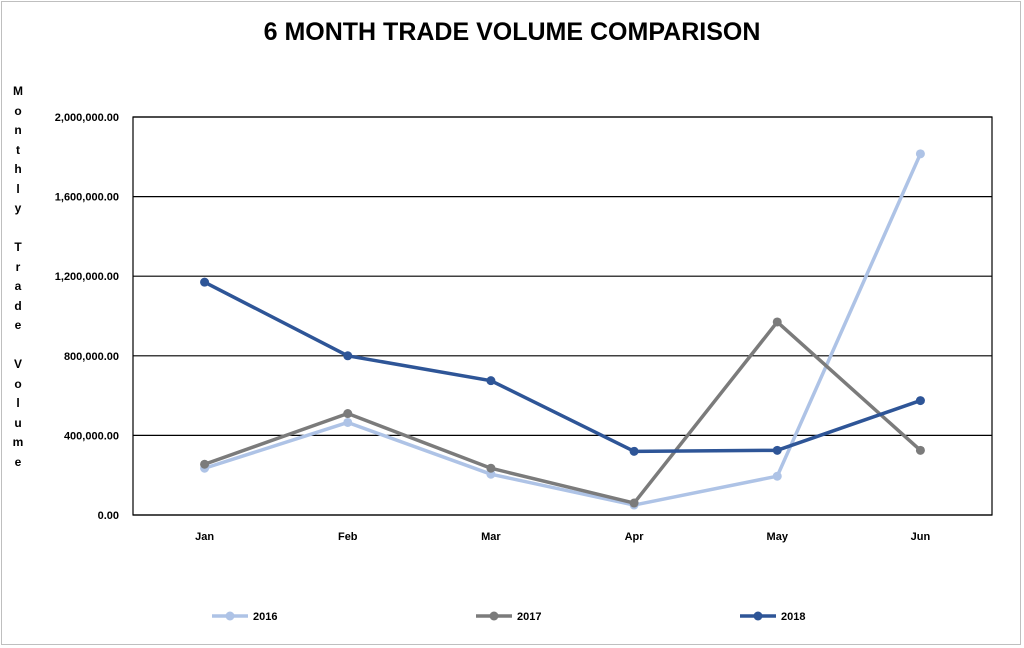 This screenshot has width=1024, height=648. I want to click on legend: 2016 2017 2018, so click(508, 617).